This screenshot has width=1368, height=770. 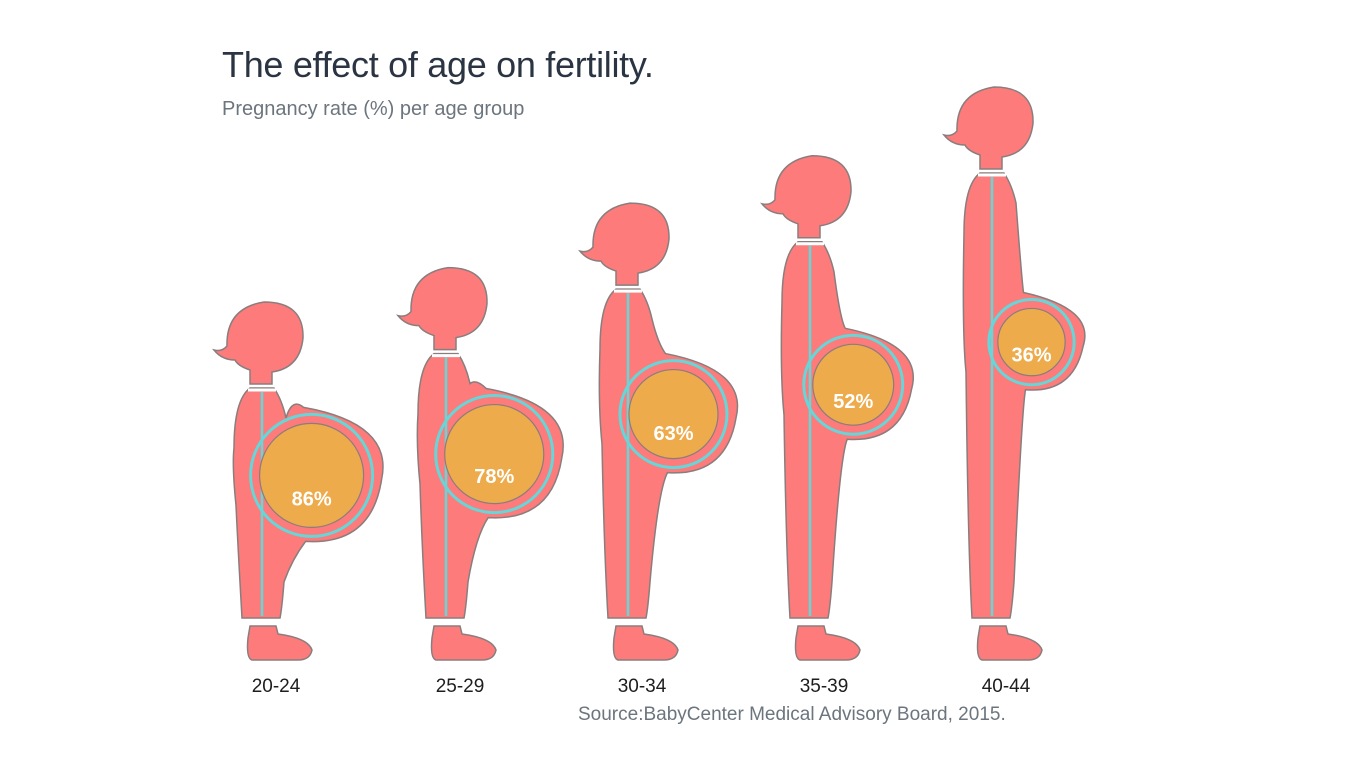 I want to click on category-label: 20-24, so click(x=276, y=686).